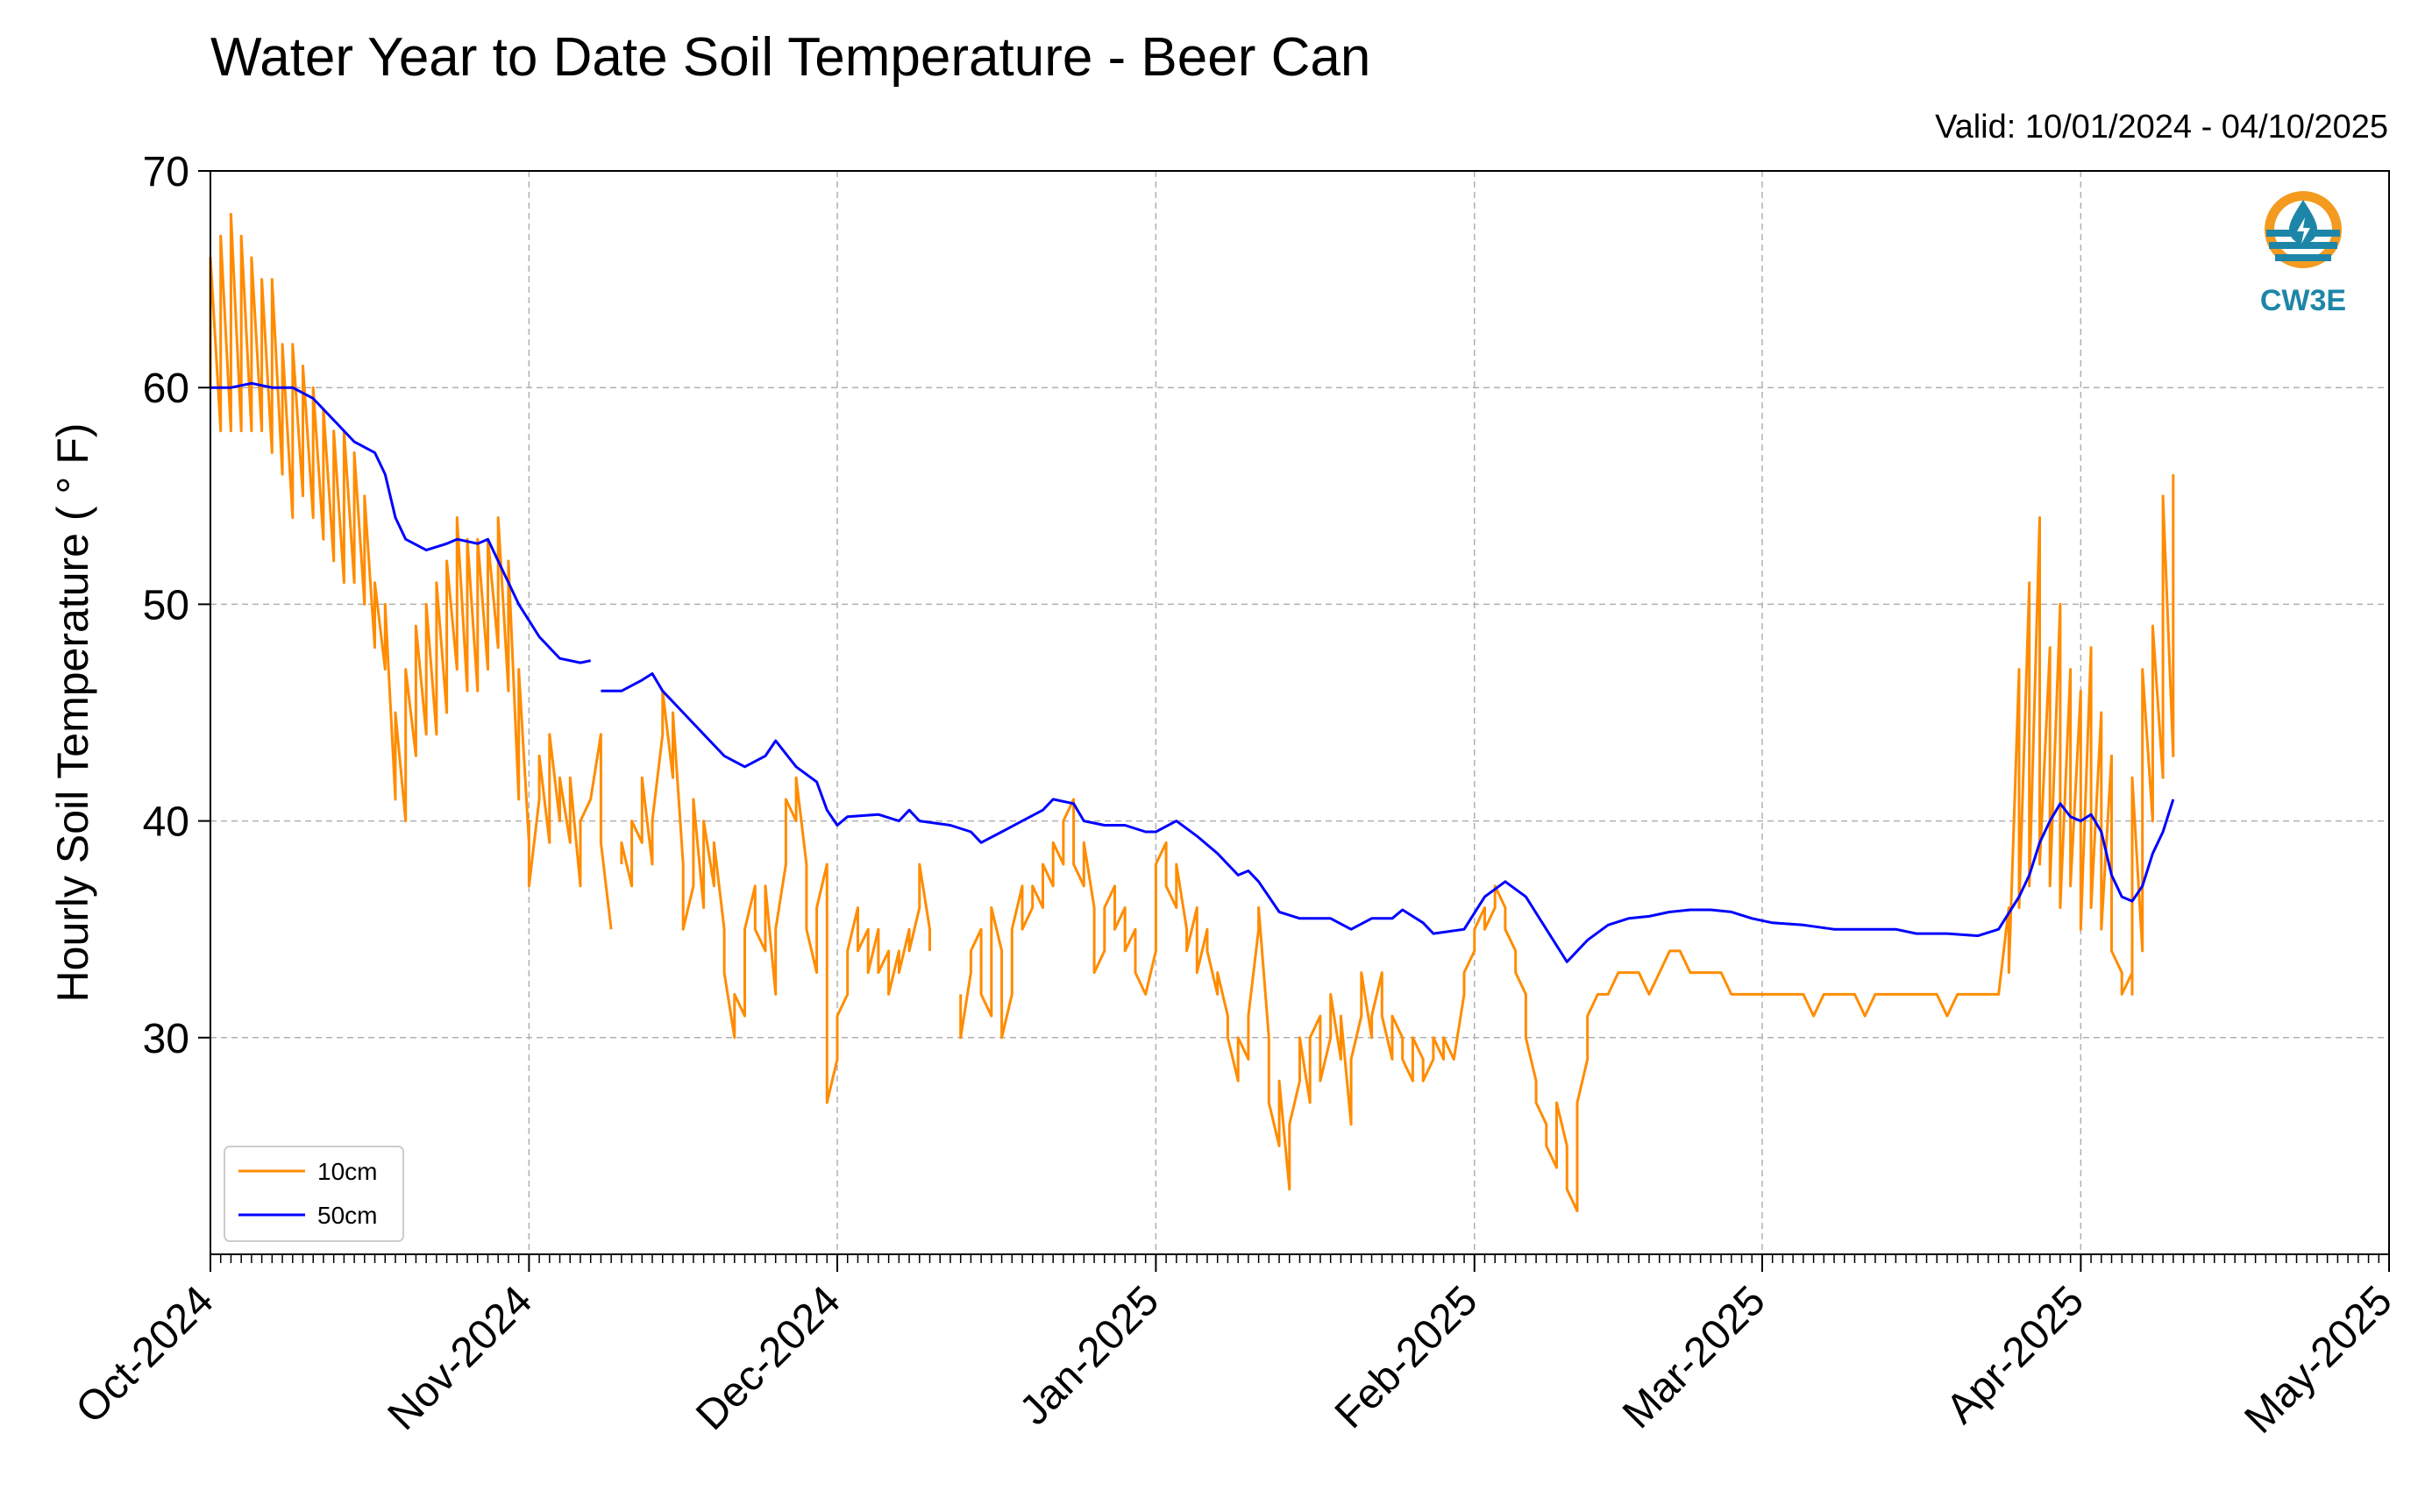 This screenshot has width=2418, height=1512. I want to click on legend-label-50cm: 50cm, so click(347, 1215).